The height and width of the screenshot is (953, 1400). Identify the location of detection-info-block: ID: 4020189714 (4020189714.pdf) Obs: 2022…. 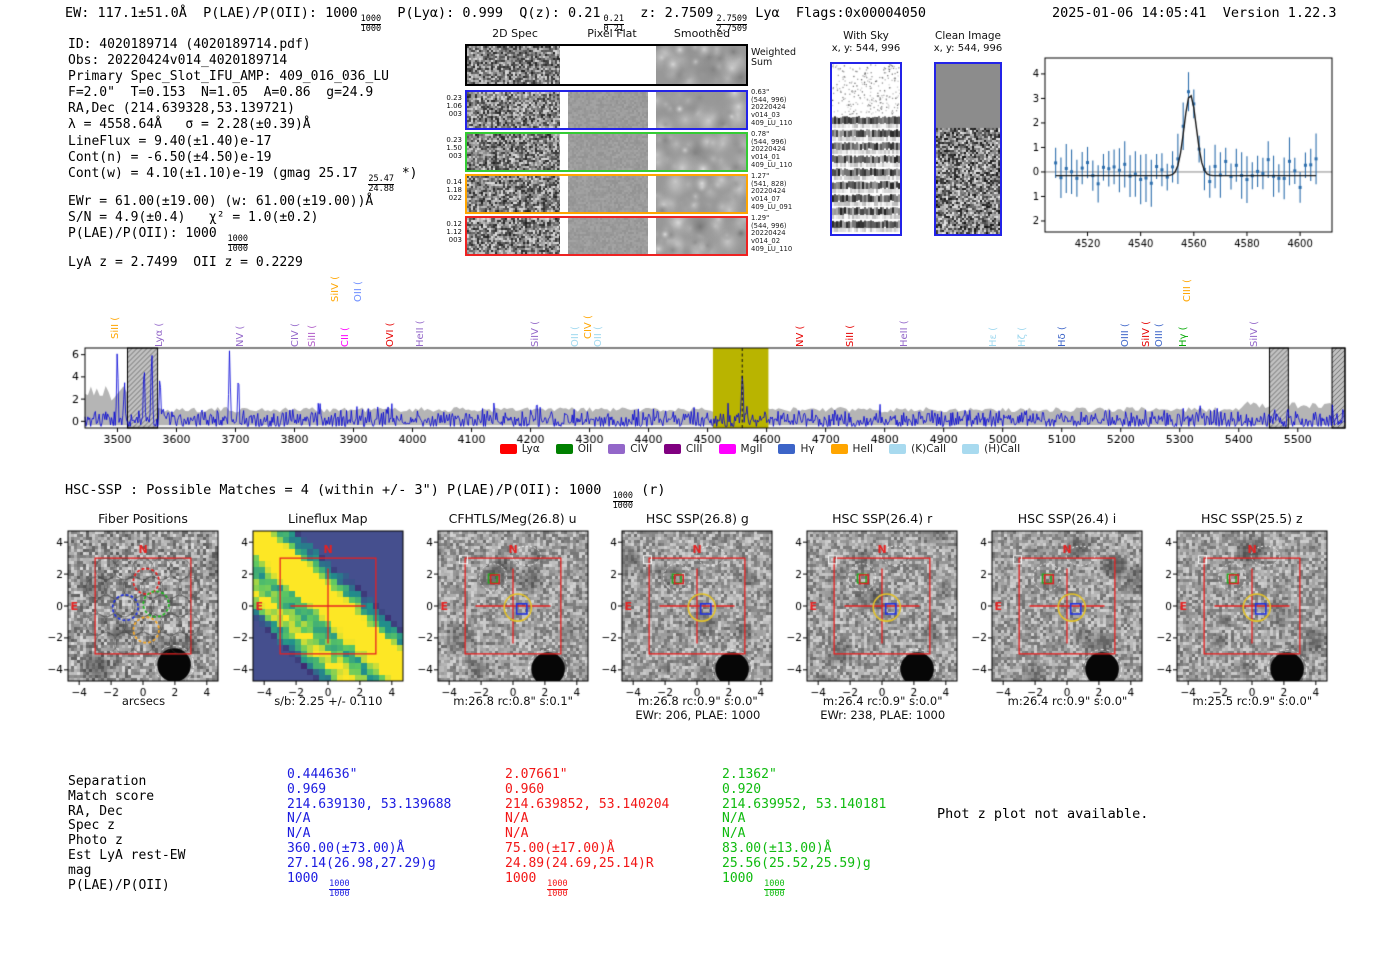
(243, 154).